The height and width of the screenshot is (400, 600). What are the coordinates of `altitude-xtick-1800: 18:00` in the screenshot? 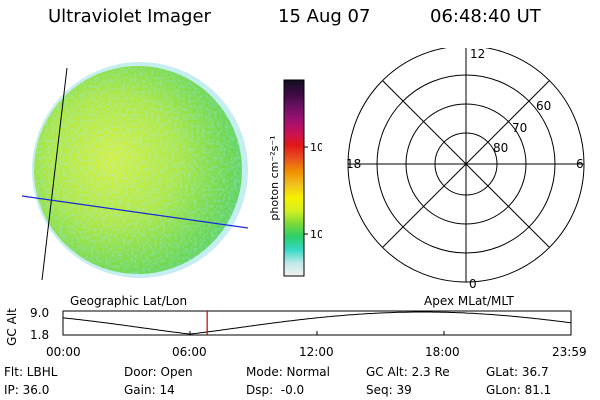 It's located at (442, 352).